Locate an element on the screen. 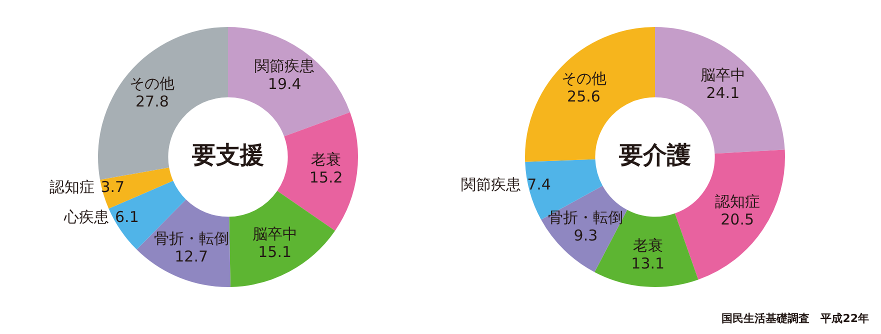 The image size is (881, 334). data-label: 25.6 is located at coordinates (583, 96).